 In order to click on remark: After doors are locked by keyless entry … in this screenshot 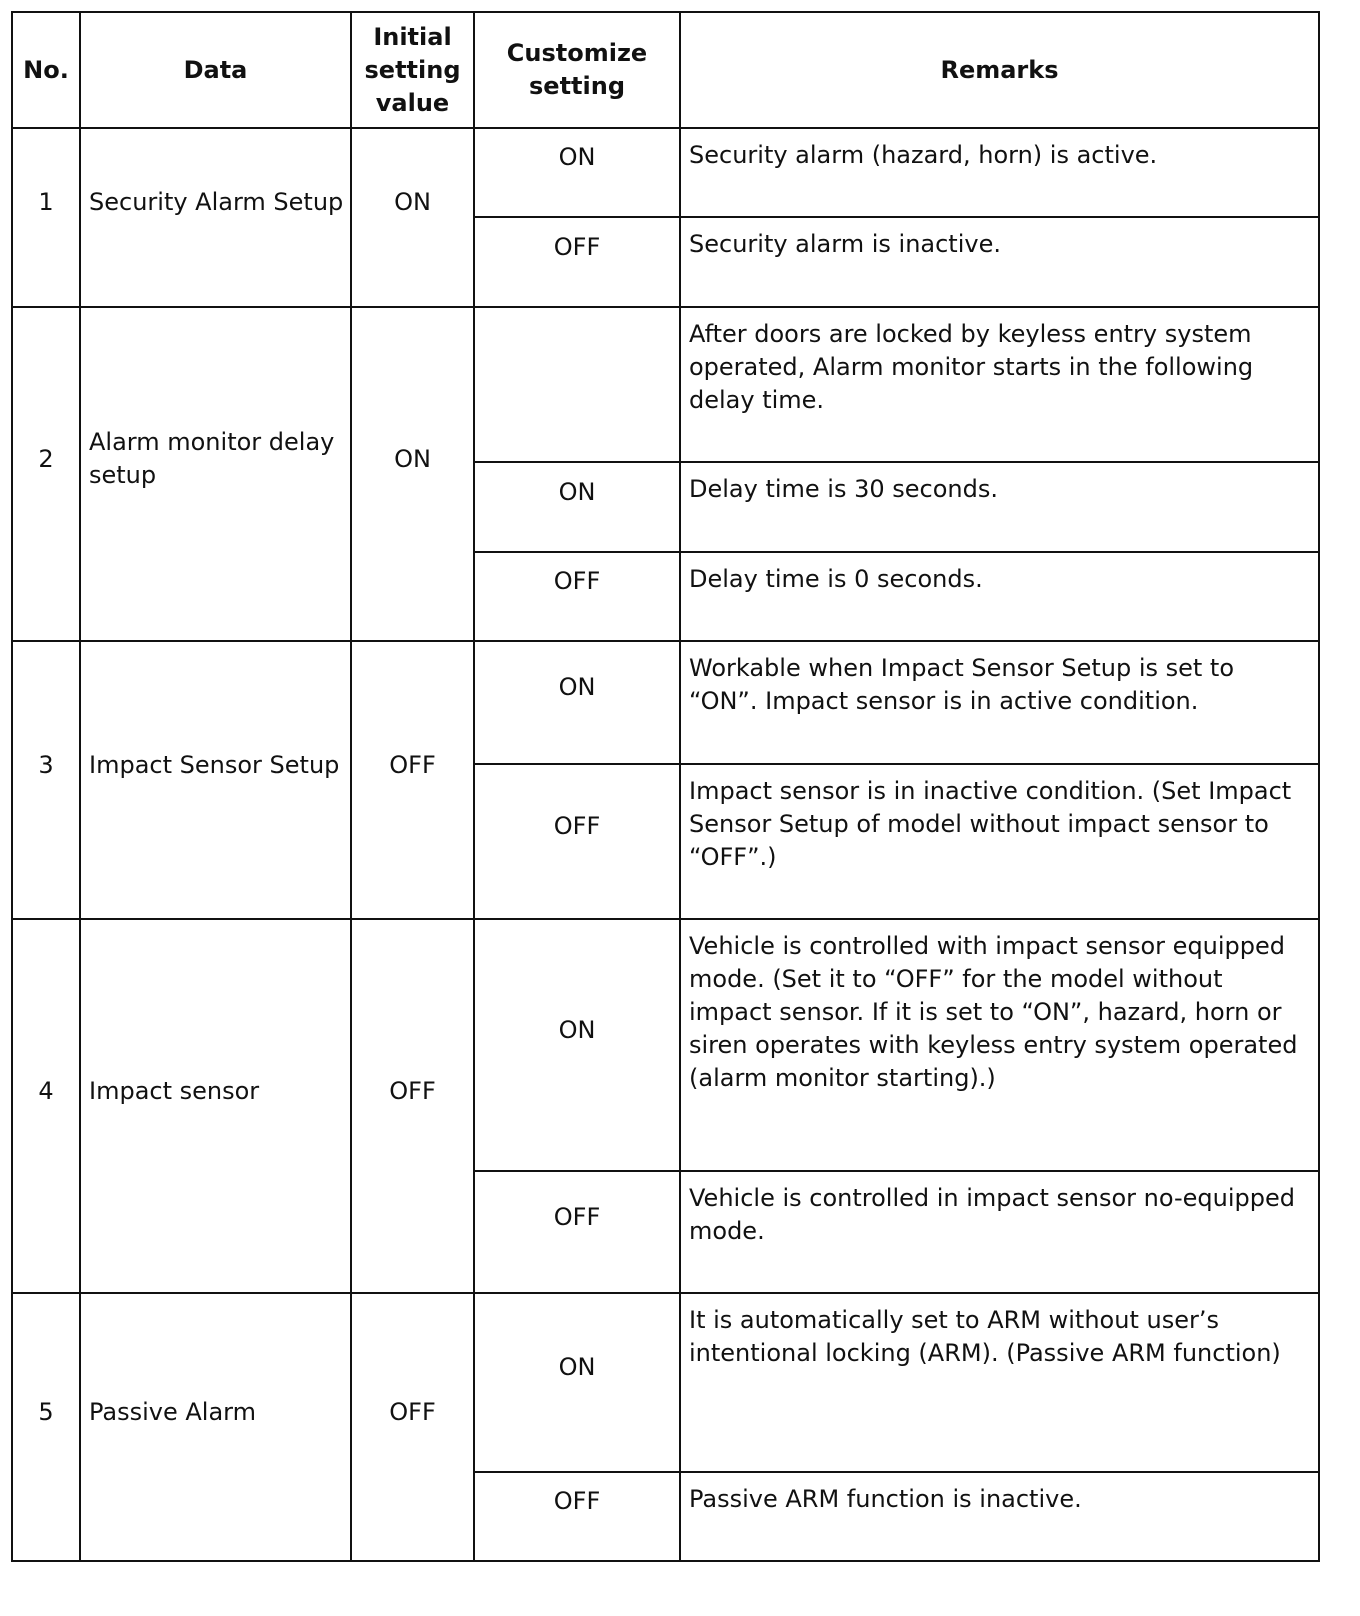, I will do `click(999, 384)`.